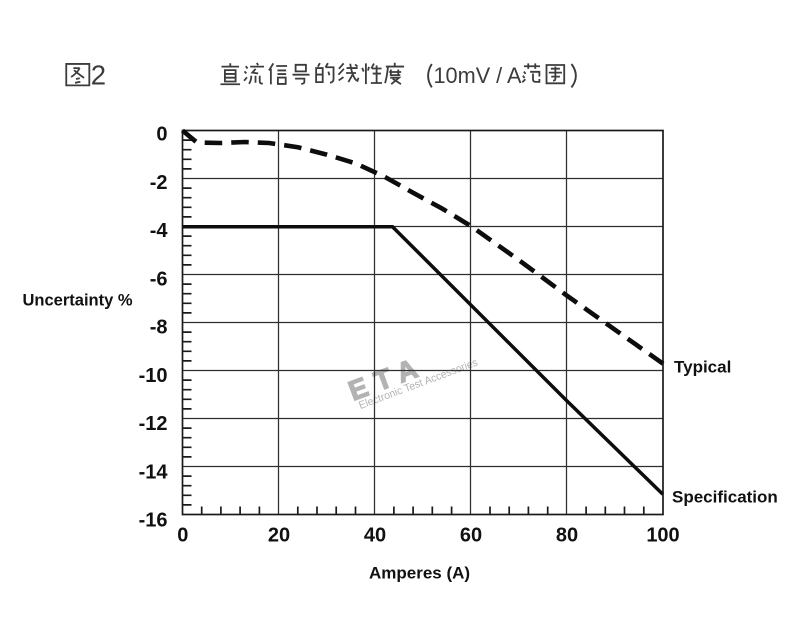 This screenshot has width=800, height=628. Describe the element at coordinates (154, 473) in the screenshot. I see `svg-text: -14` at that location.